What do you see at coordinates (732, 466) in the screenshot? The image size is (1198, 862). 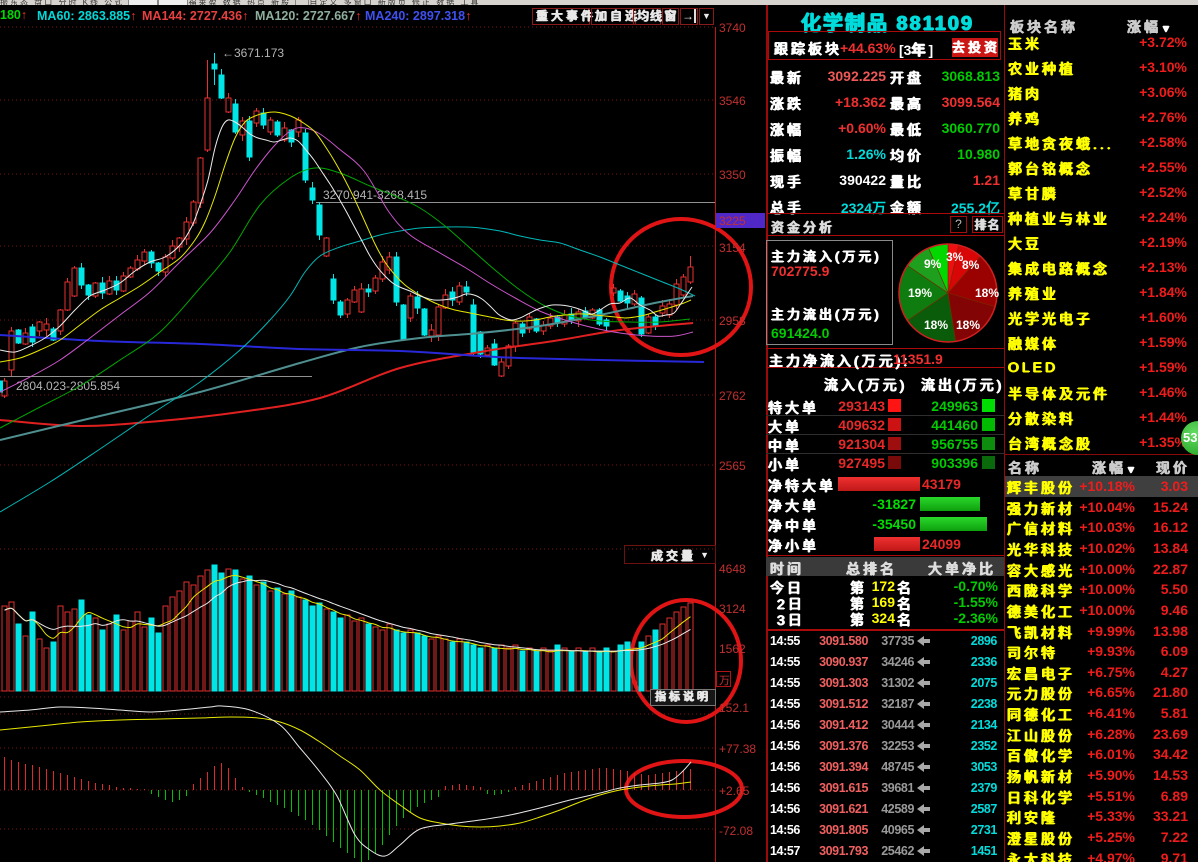 I see `svg-text: 2565` at bounding box center [732, 466].